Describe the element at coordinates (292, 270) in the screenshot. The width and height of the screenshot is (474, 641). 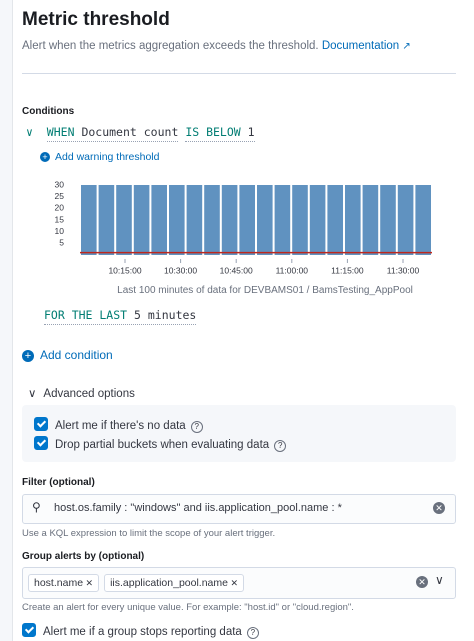
I see `x-tick-label: 11:00:00` at that location.